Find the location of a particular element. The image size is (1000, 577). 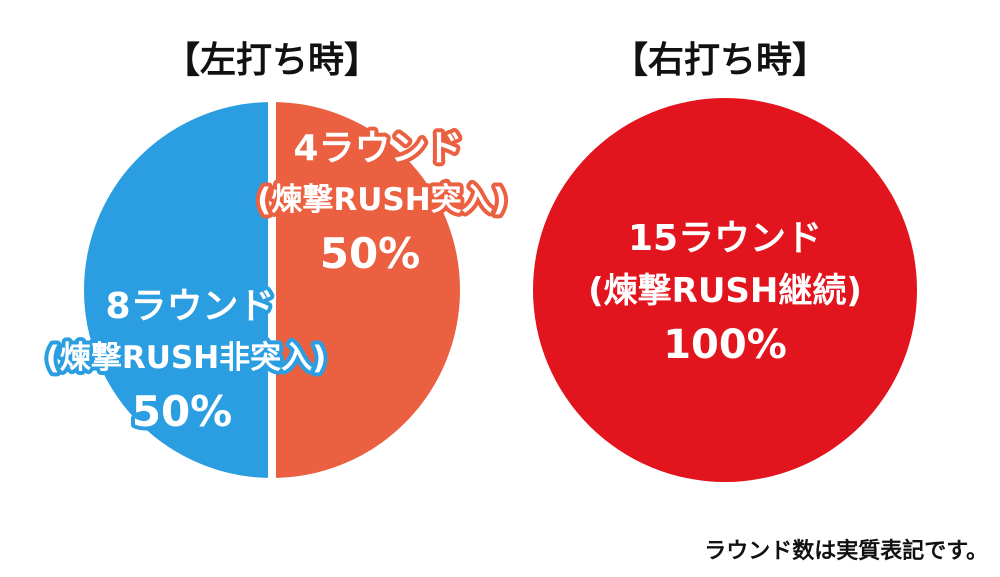

pie-slice-8-round is located at coordinates (176, 290).